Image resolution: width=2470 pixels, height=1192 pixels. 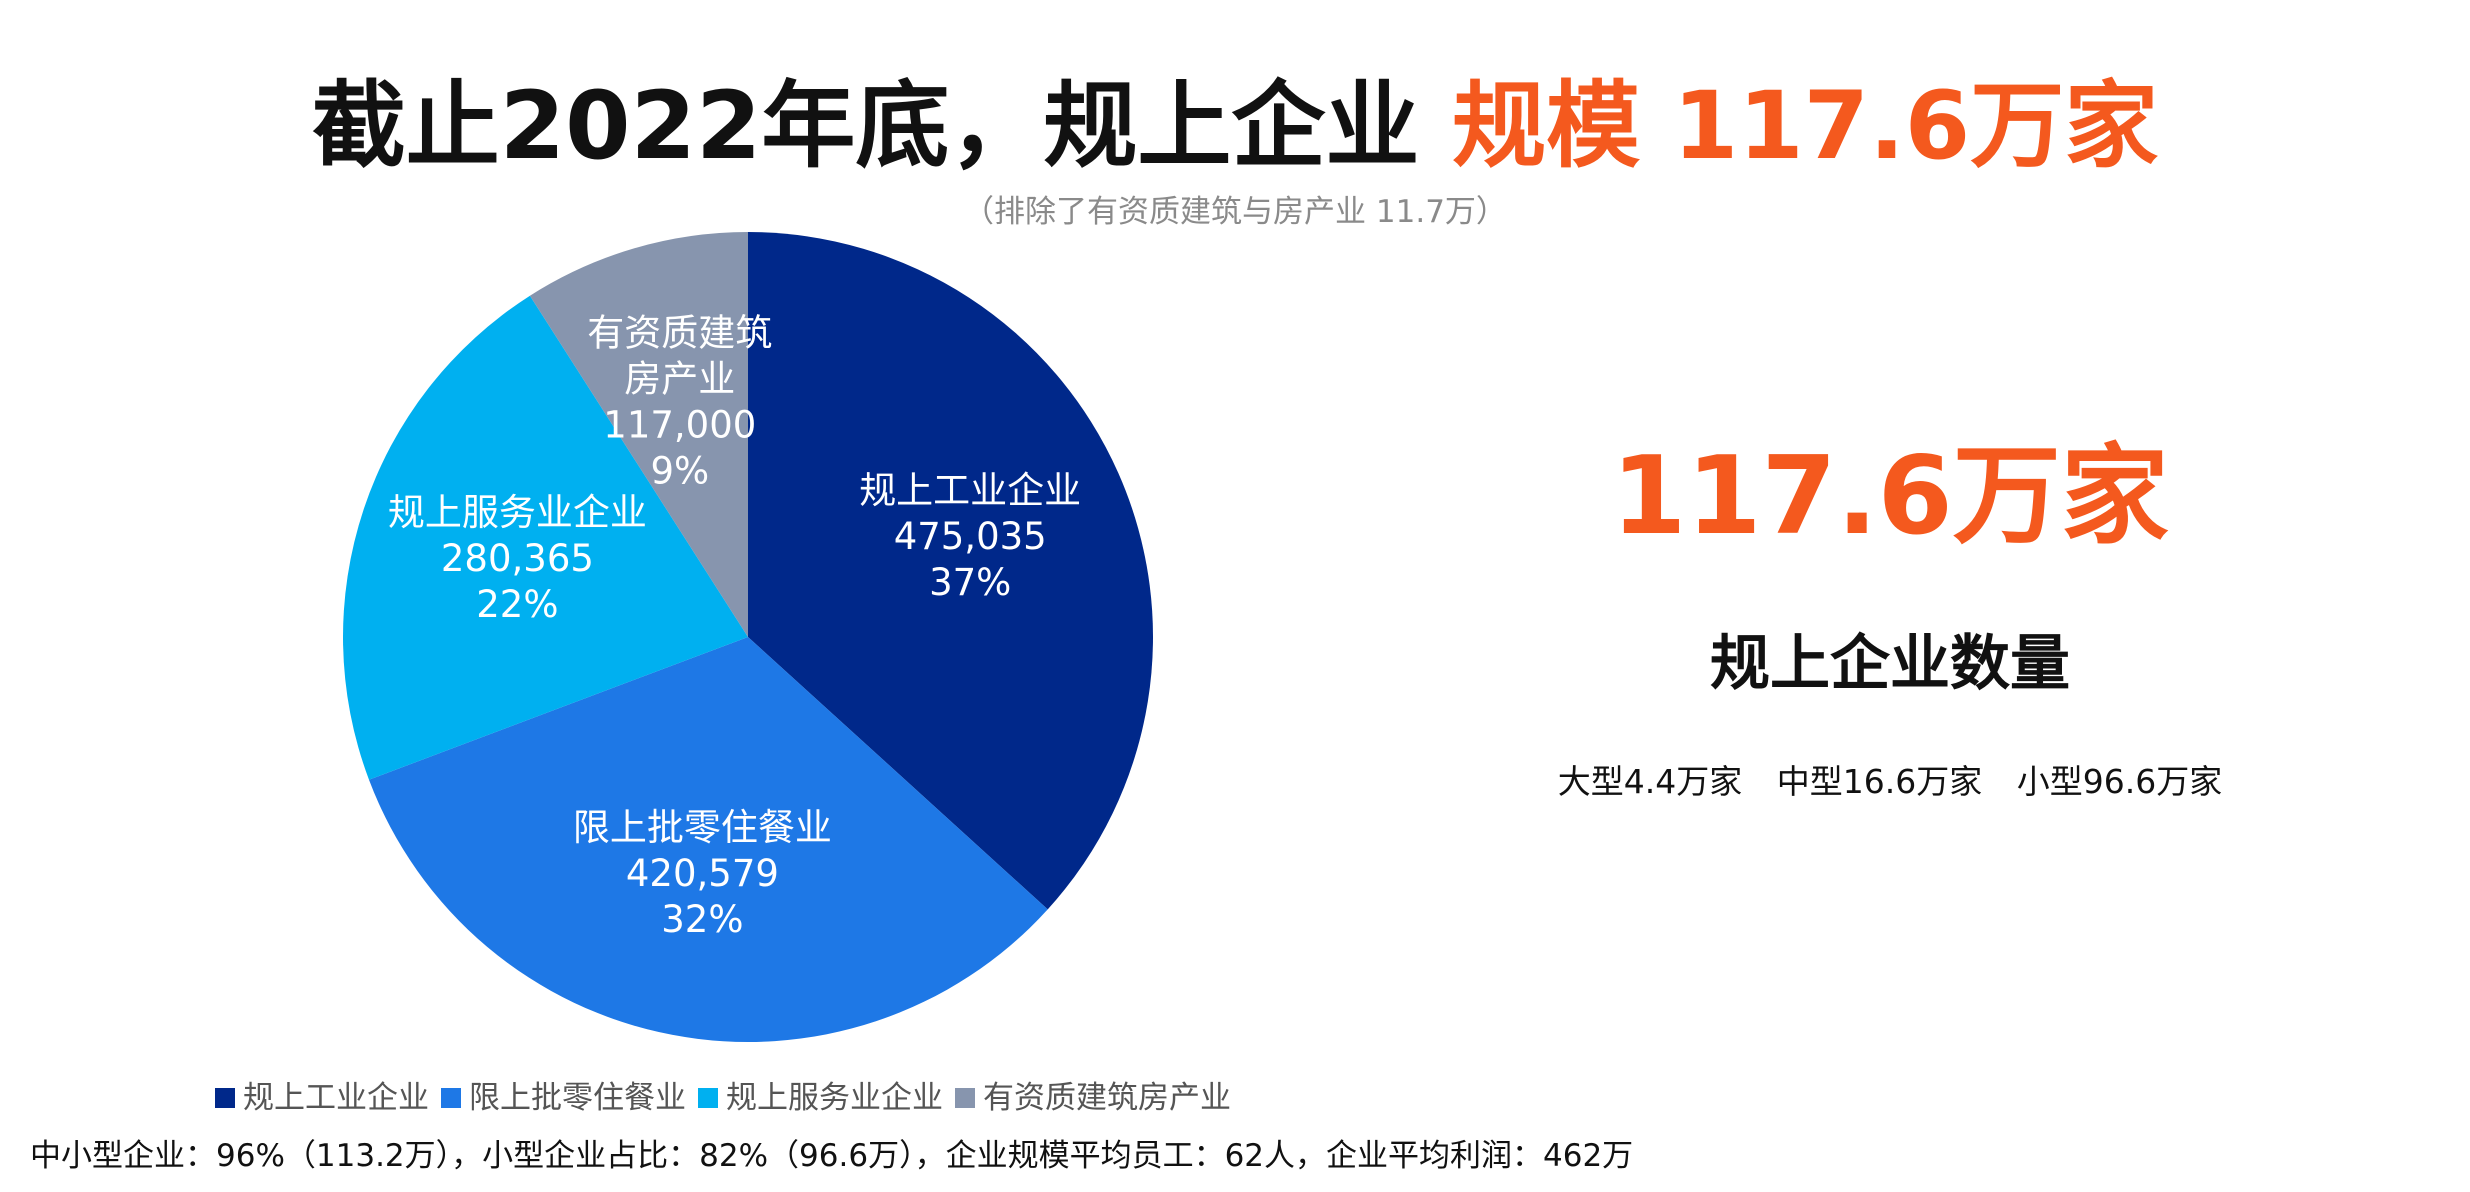 What do you see at coordinates (517, 512) in the screenshot?
I see `slice-label-0-services: 规上服务业企业` at bounding box center [517, 512].